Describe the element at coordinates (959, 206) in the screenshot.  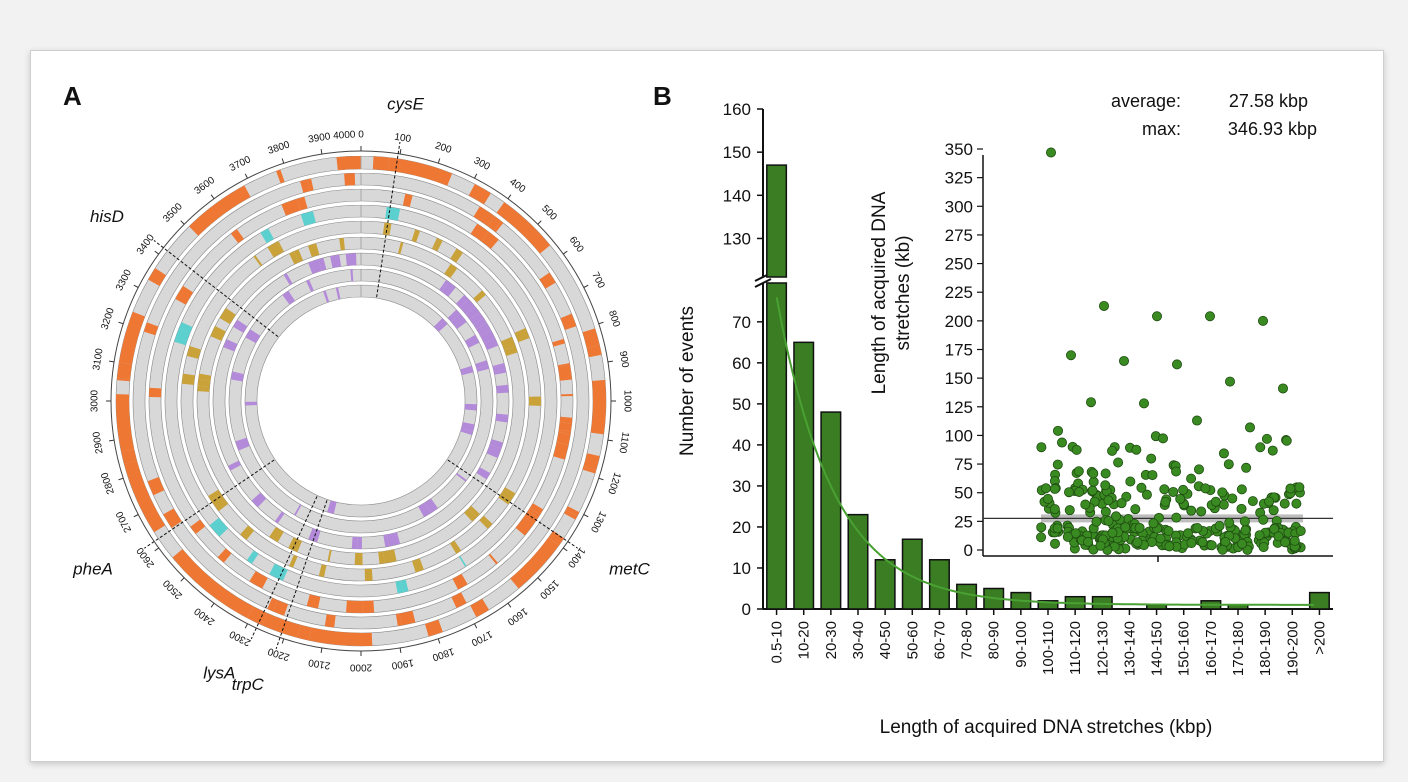
I see `inset-y-tick-label: 300` at that location.